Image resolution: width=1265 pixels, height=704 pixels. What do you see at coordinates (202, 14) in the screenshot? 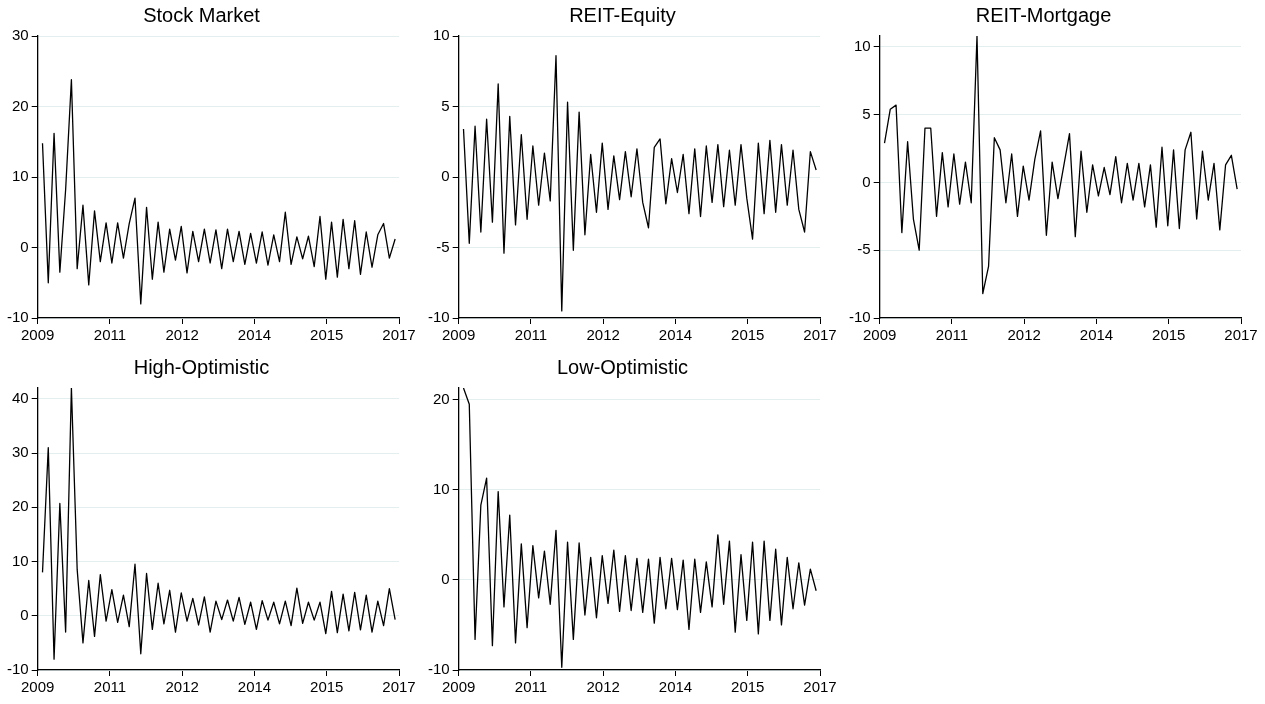
I see `chart-title: Stock Market` at bounding box center [202, 14].